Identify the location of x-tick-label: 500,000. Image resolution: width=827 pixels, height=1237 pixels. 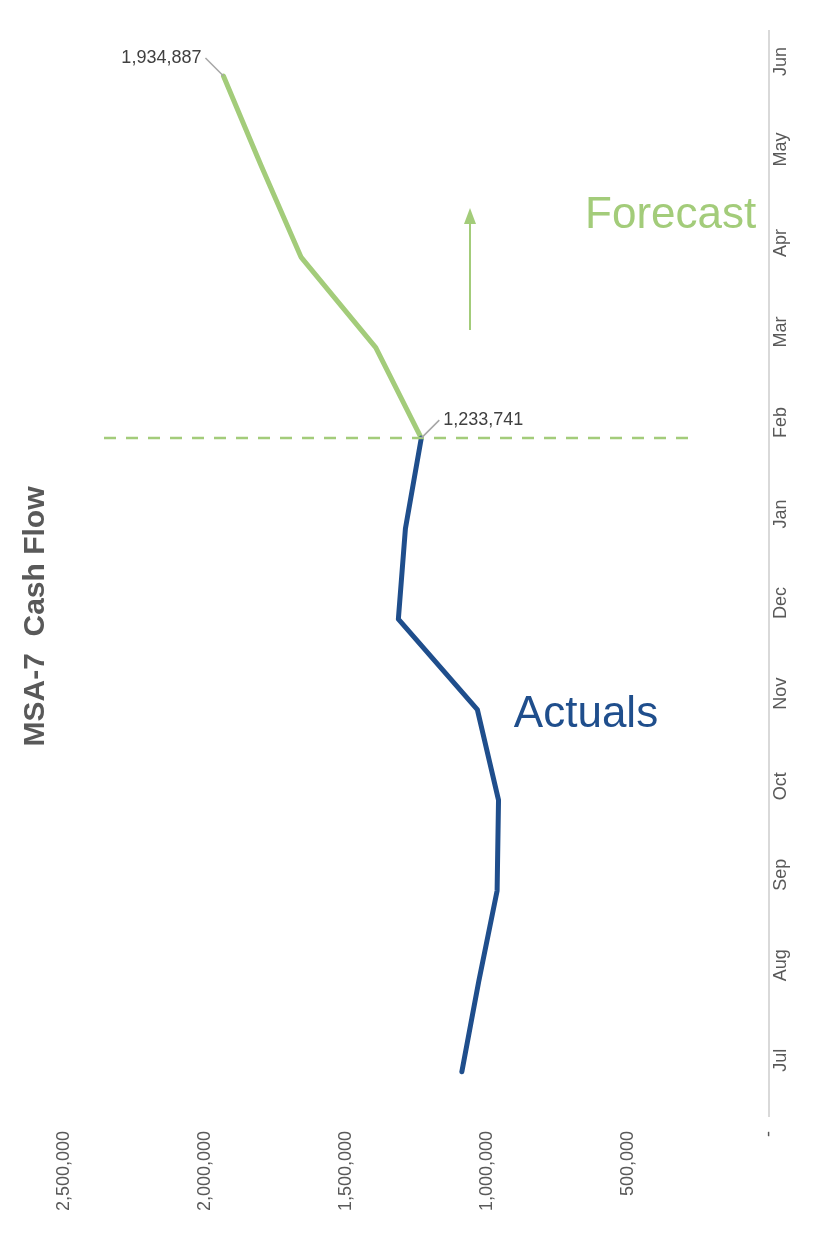
(627, 1163).